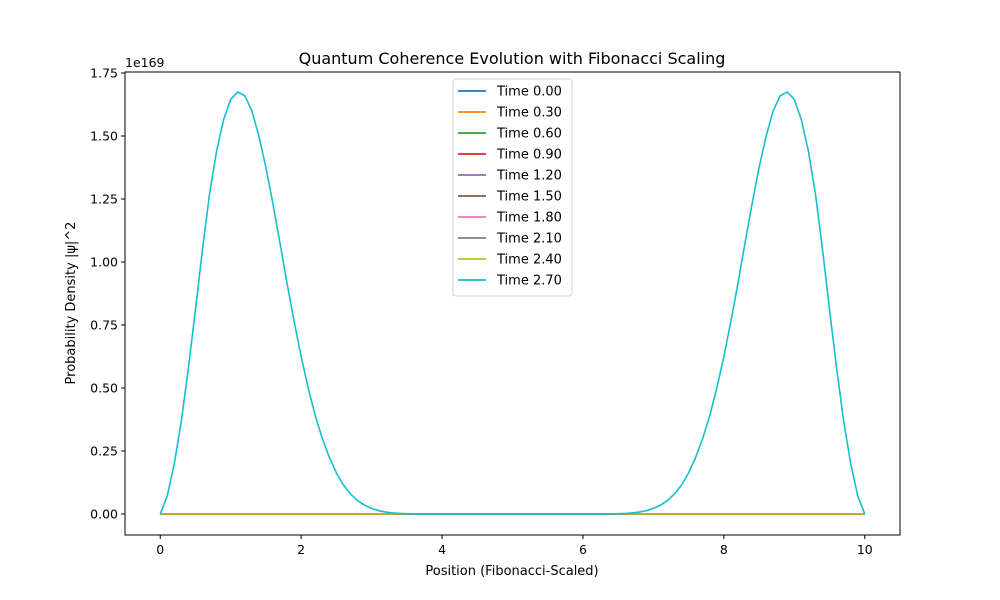 The width and height of the screenshot is (1000, 600). What do you see at coordinates (442, 549) in the screenshot?
I see `x-tick-label: 4` at bounding box center [442, 549].